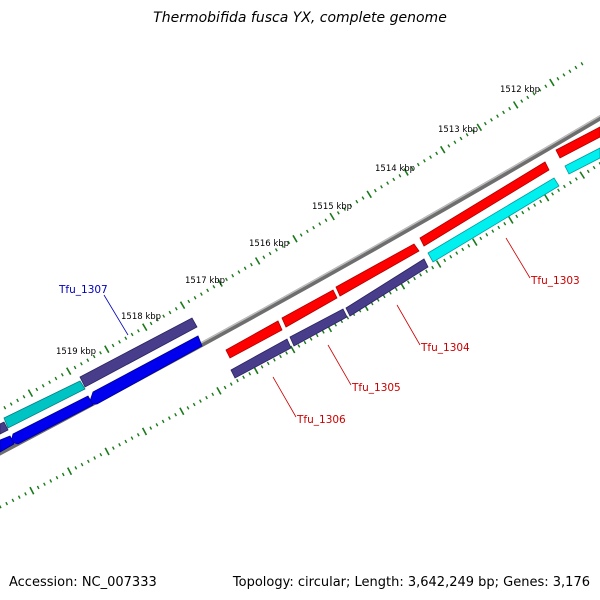 The height and width of the screenshot is (600, 600). I want to click on tick-label: 1515 kbp, so click(332, 207).